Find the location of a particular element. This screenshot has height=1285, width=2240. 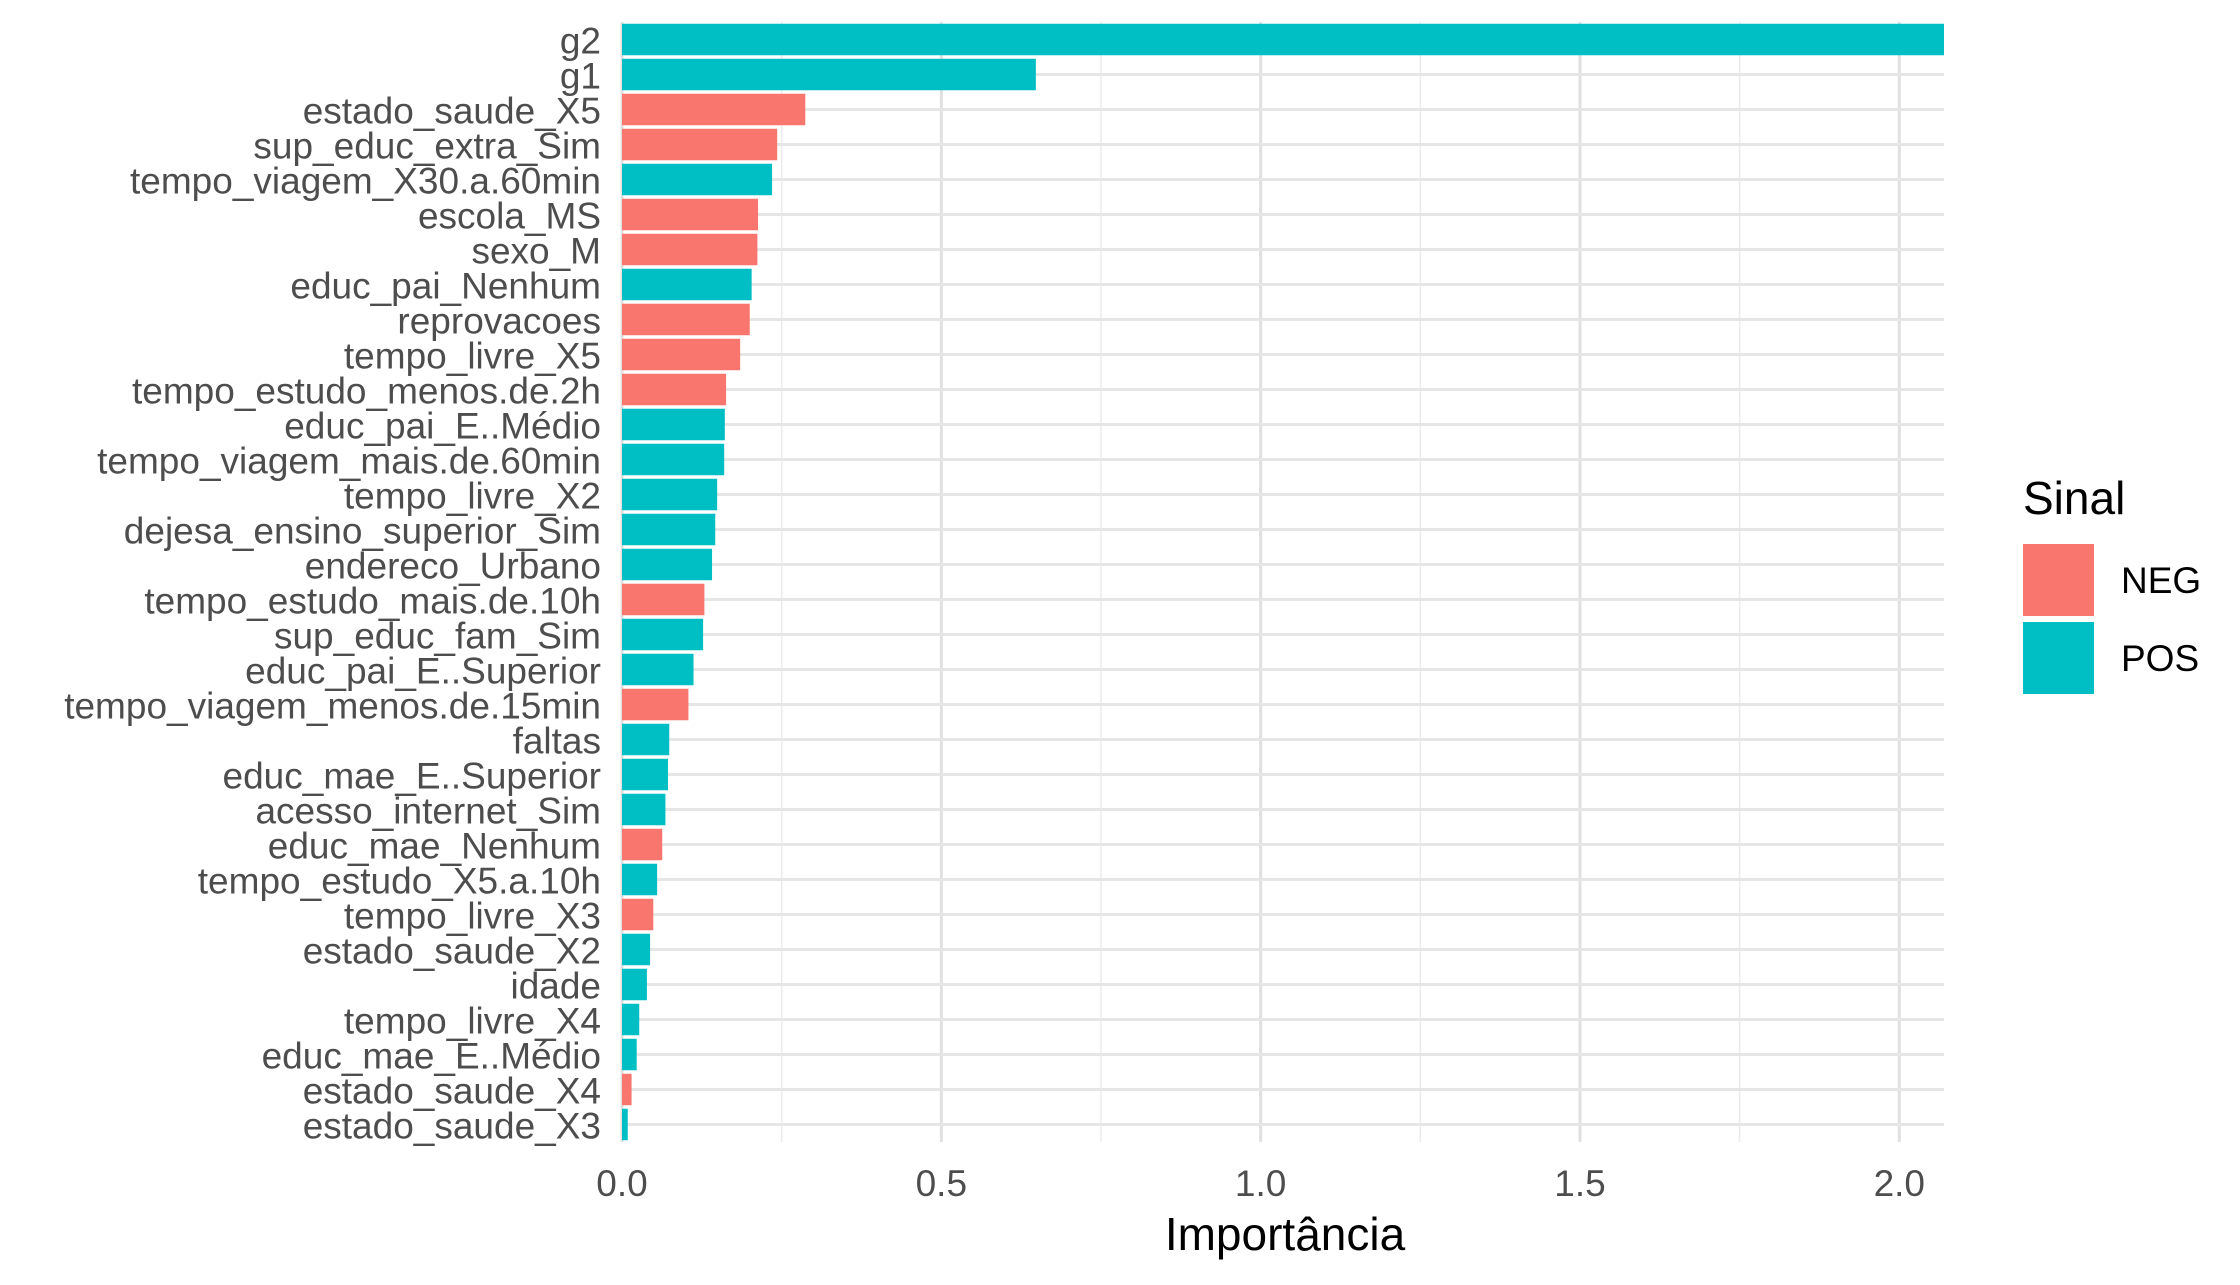

category-label: estado_saude_X5 is located at coordinates (452, 111).